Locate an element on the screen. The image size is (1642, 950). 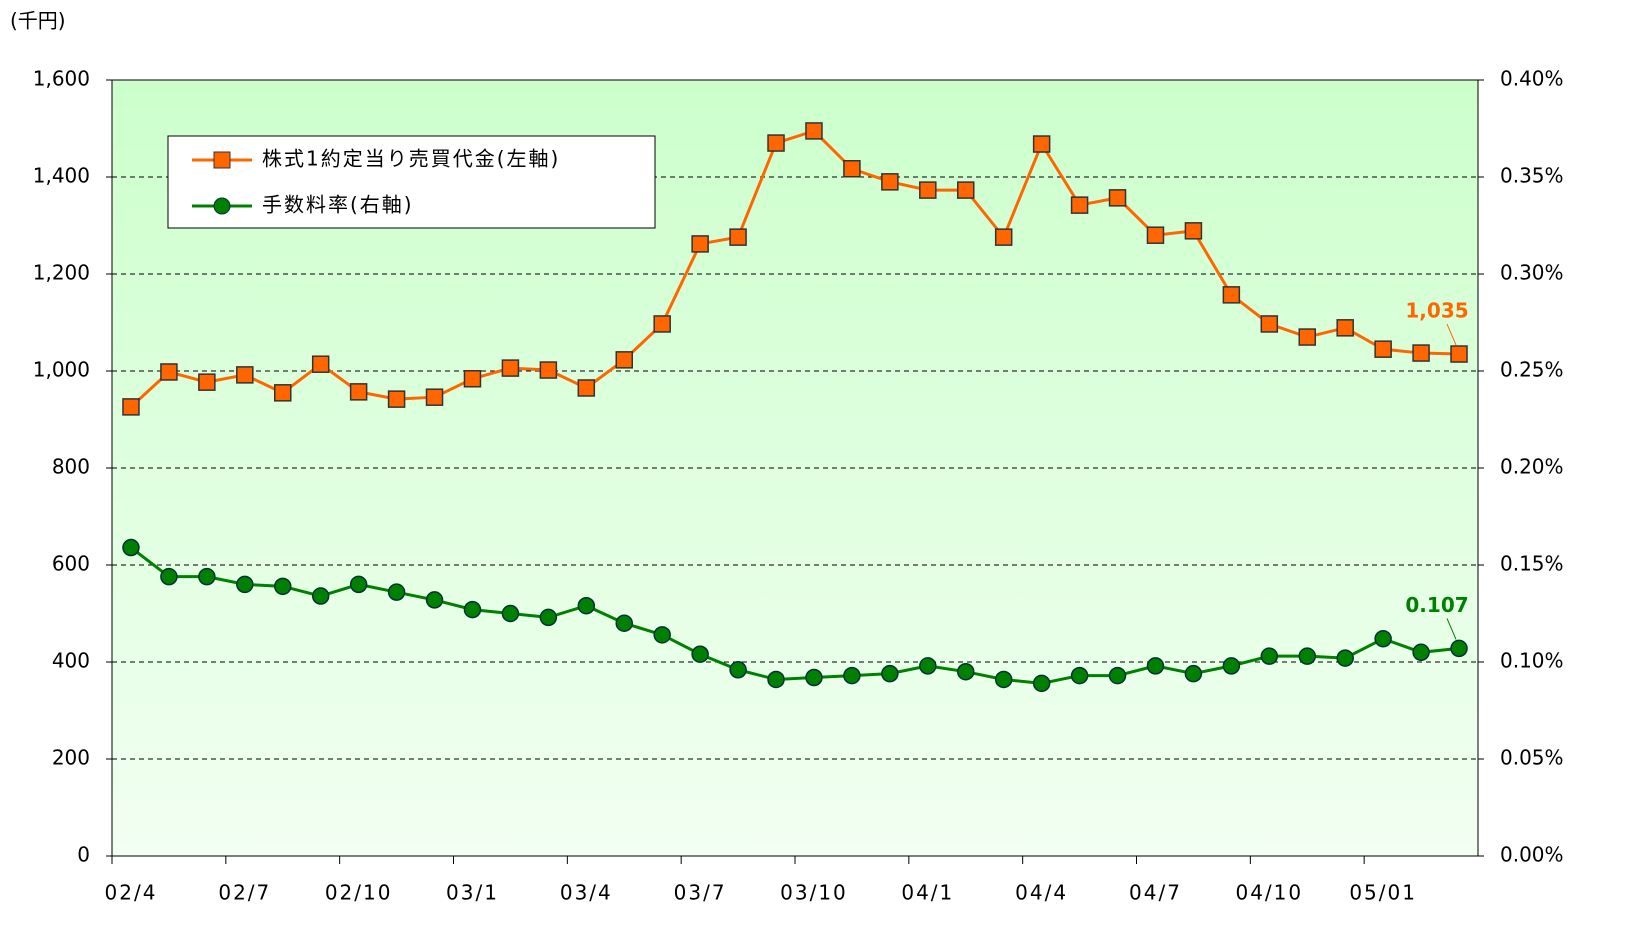
y-tick-label: 800 is located at coordinates (71, 467).